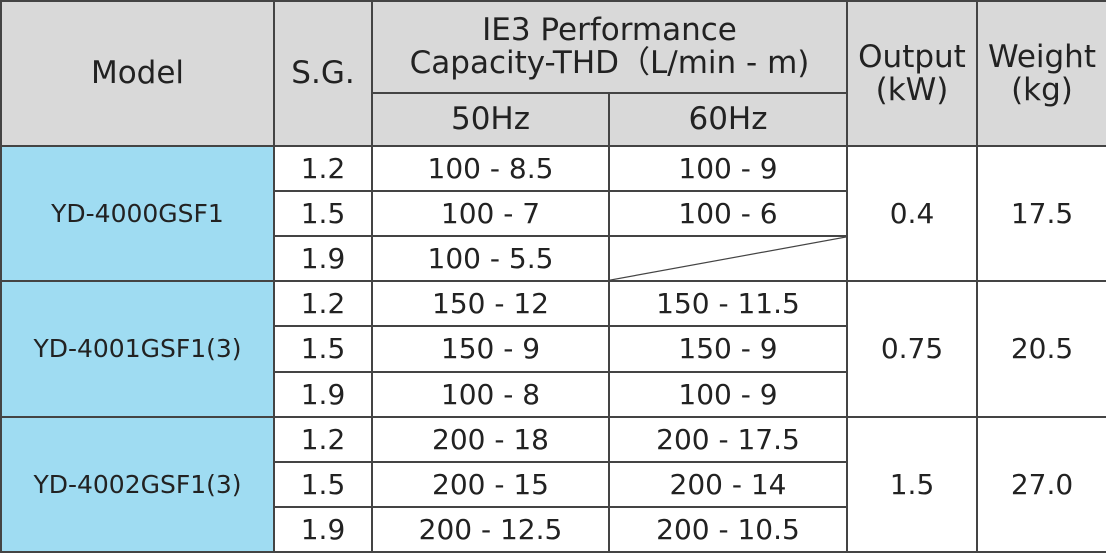 Image resolution: width=1106 pixels, height=553 pixels. I want to click on hz60-cell: 100 - 6, so click(728, 214).